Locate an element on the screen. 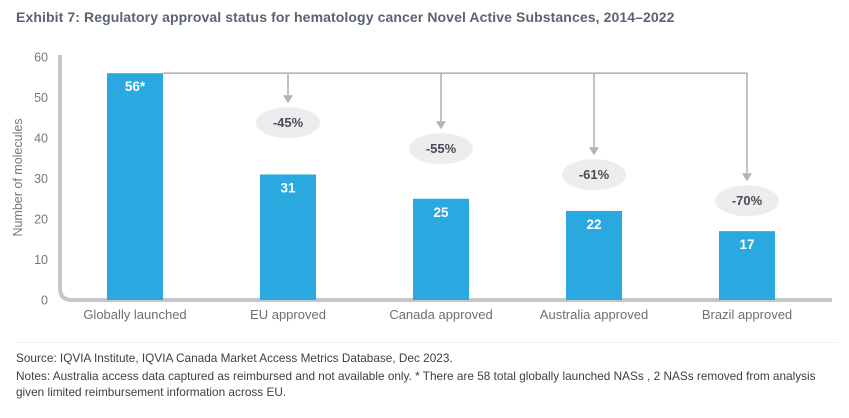  category-label: Globally launched is located at coordinates (134, 314).